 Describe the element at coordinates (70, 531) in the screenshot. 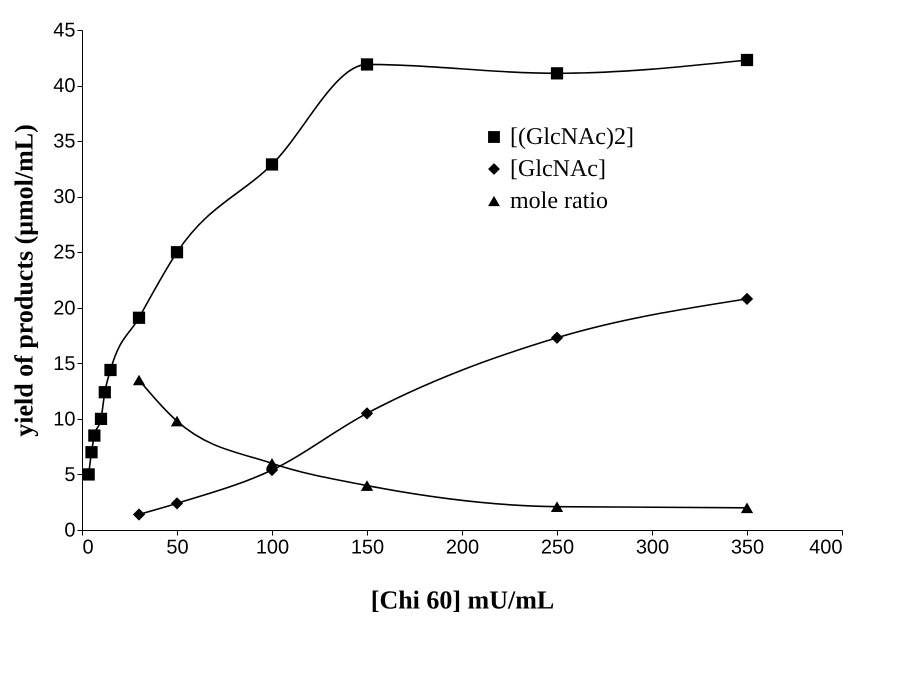

I see `y-tick-label: 0` at that location.